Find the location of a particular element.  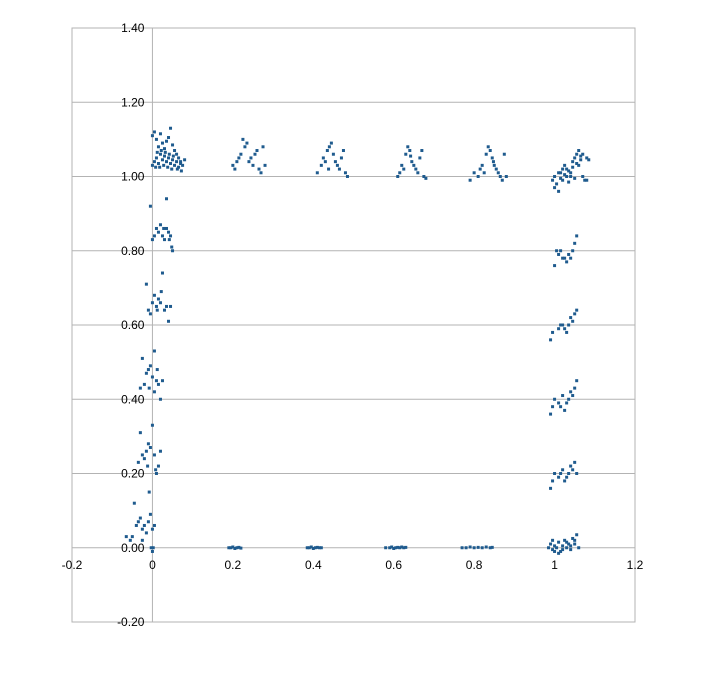

x-tick-labels: -0.2 0 0.2 0.4 0.6 0.8 1 1.2 is located at coordinates (353, 565).